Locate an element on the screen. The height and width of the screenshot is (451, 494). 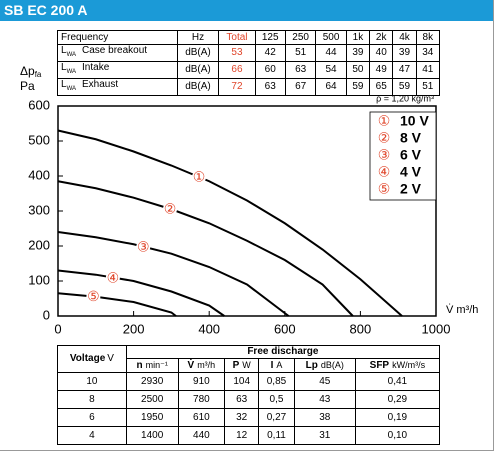
cell: 8 is located at coordinates (92, 399).